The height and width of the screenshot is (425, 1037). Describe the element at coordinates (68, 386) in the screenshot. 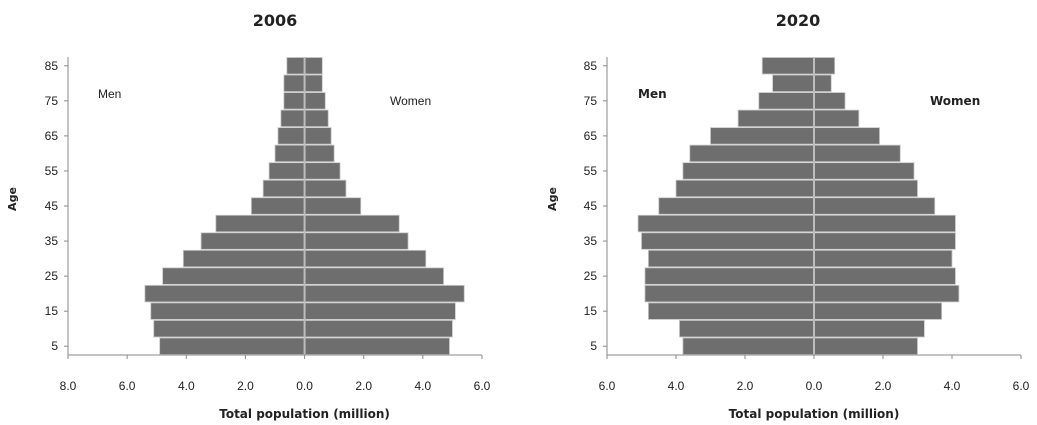

I see `x-tick-label: 8.0` at that location.